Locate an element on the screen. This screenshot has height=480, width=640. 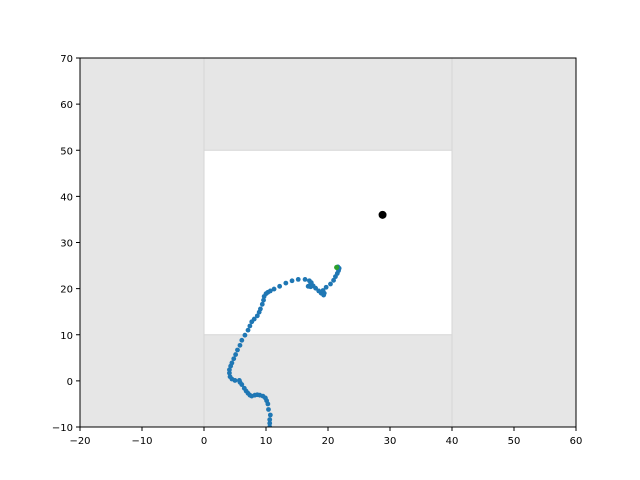
x-tick-label: 0 is located at coordinates (204, 441).